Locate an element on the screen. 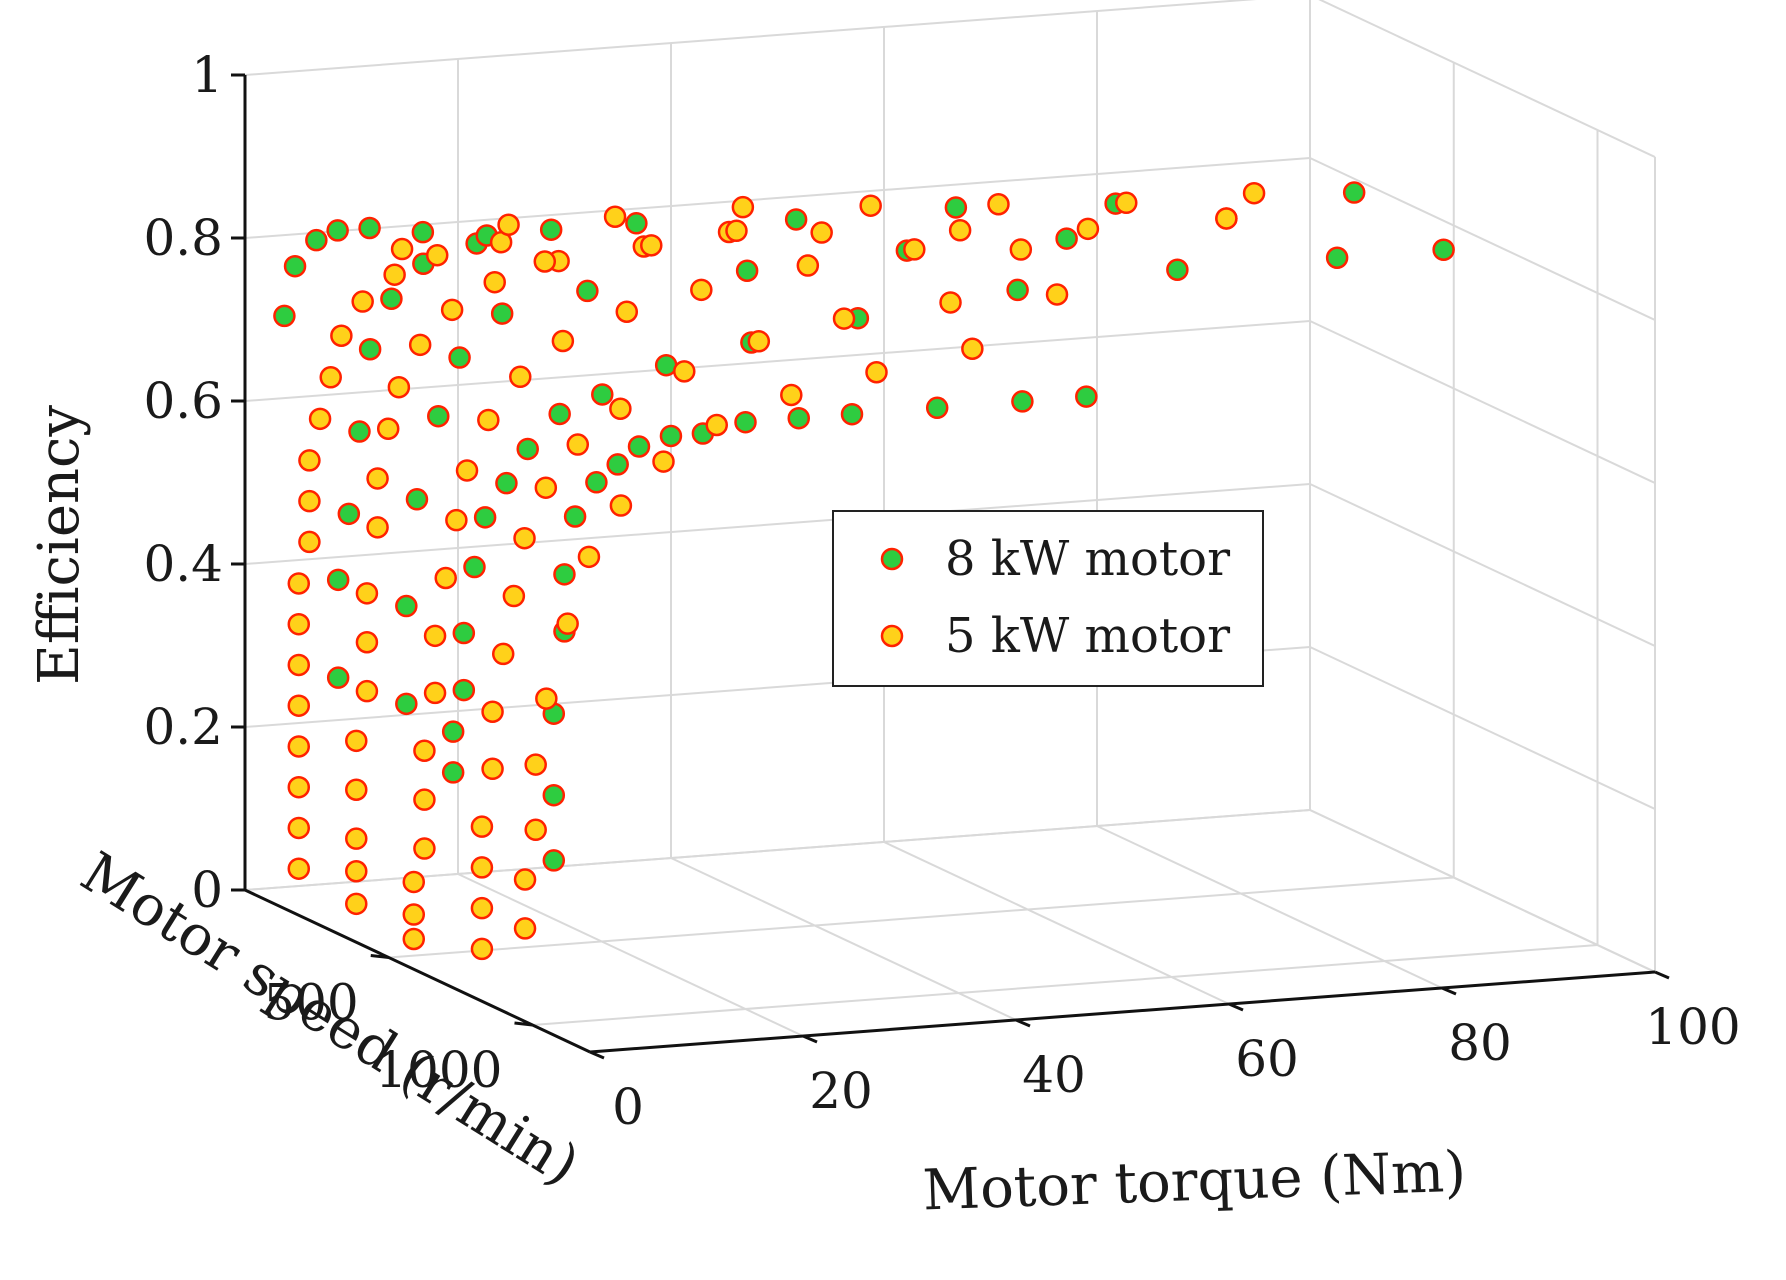 Image resolution: width=1786 pixels, height=1280 pixels. z-tick-label: 0 is located at coordinates (207, 890).